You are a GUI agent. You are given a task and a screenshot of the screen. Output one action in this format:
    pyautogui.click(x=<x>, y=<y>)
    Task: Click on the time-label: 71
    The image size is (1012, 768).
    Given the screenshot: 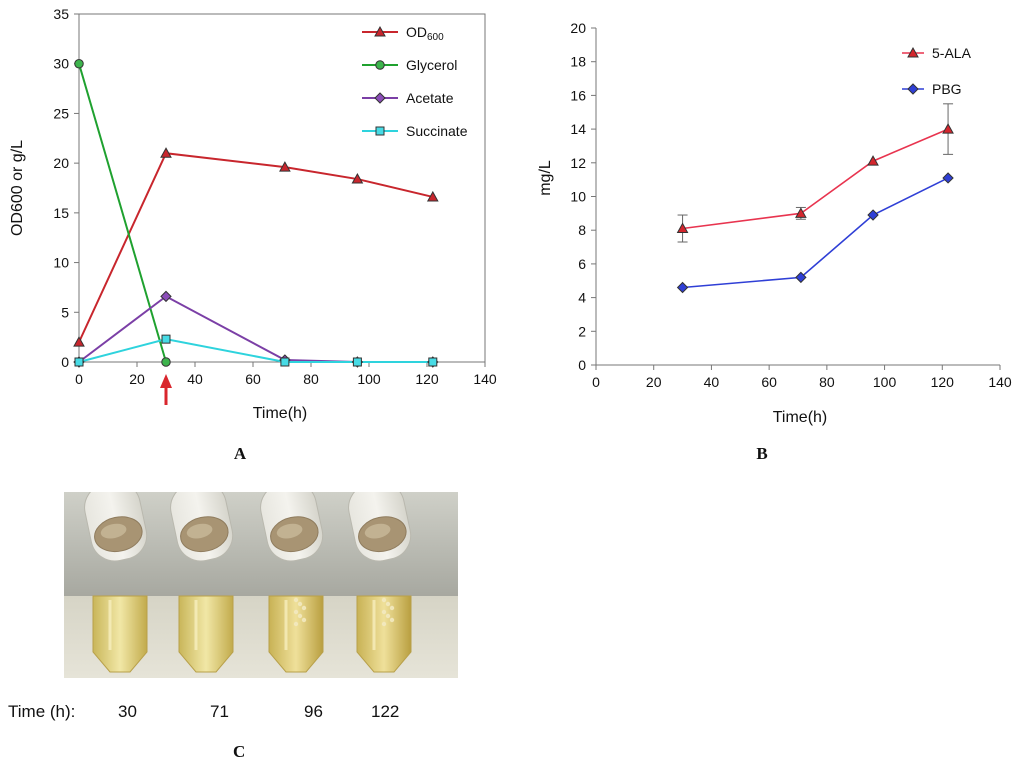 What is the action you would take?
    pyautogui.click(x=219, y=711)
    